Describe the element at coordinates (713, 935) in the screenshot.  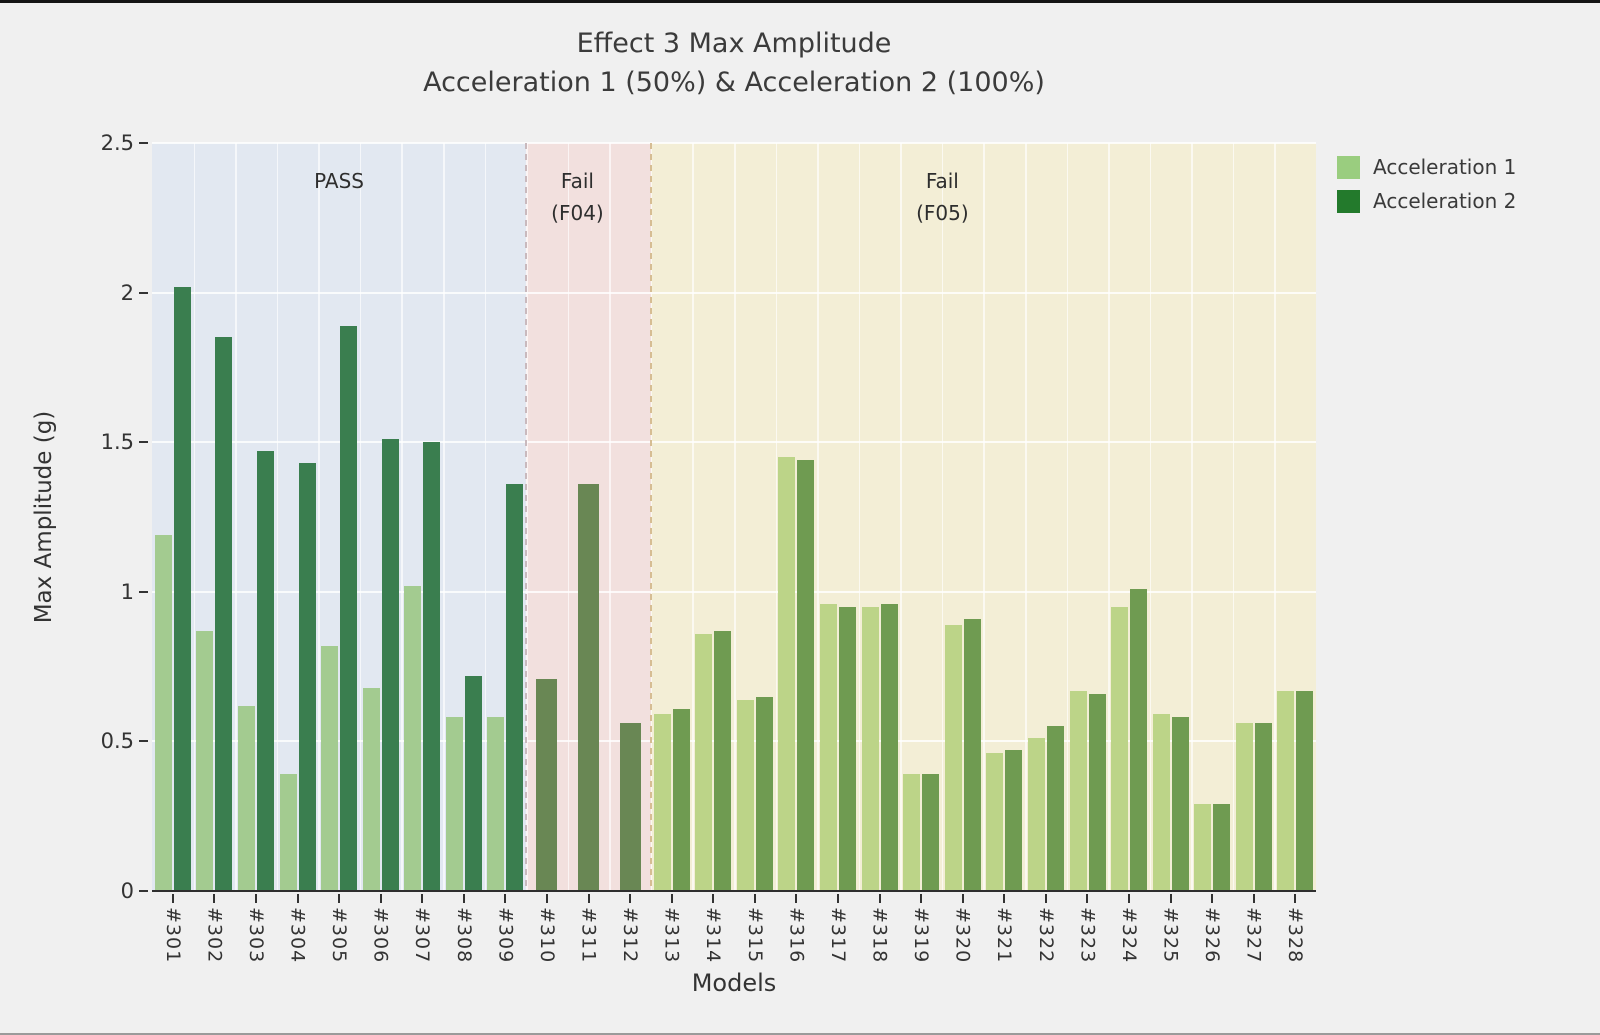
I see `x-tick-label-314: #314` at that location.